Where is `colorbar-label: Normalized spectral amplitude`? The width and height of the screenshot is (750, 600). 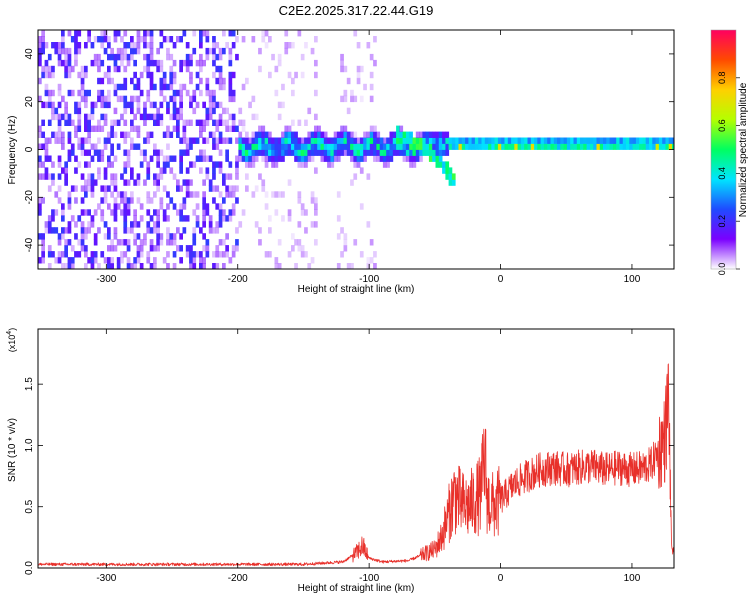
colorbar-label: Normalized spectral amplitude is located at coordinates (743, 149).